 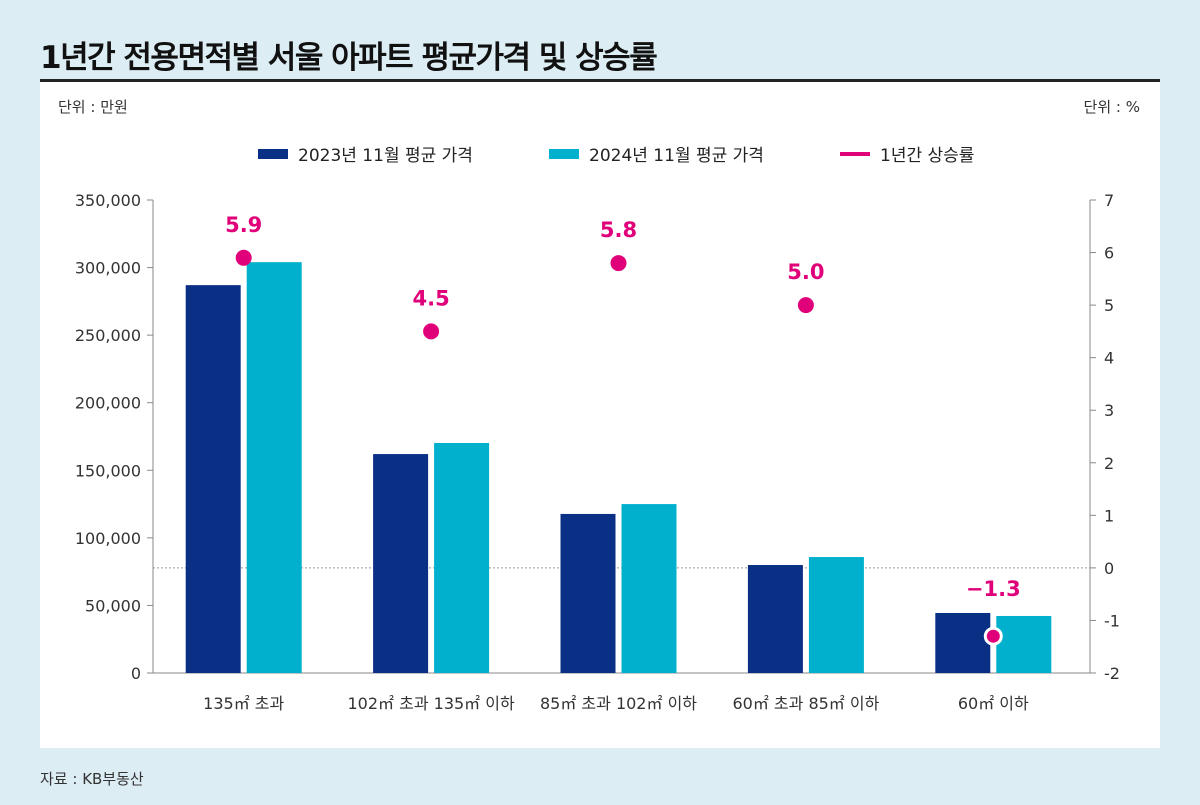 What do you see at coordinates (1109, 253) in the screenshot?
I see `right-tick-label: 6` at bounding box center [1109, 253].